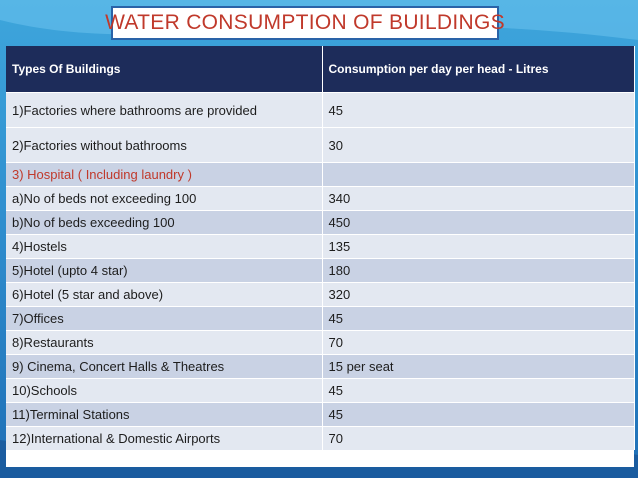 Image resolution: width=638 pixels, height=478 pixels. Describe the element at coordinates (164, 294) in the screenshot. I see `building-type-cell: 6)Hotel (5 star and above)` at that location.